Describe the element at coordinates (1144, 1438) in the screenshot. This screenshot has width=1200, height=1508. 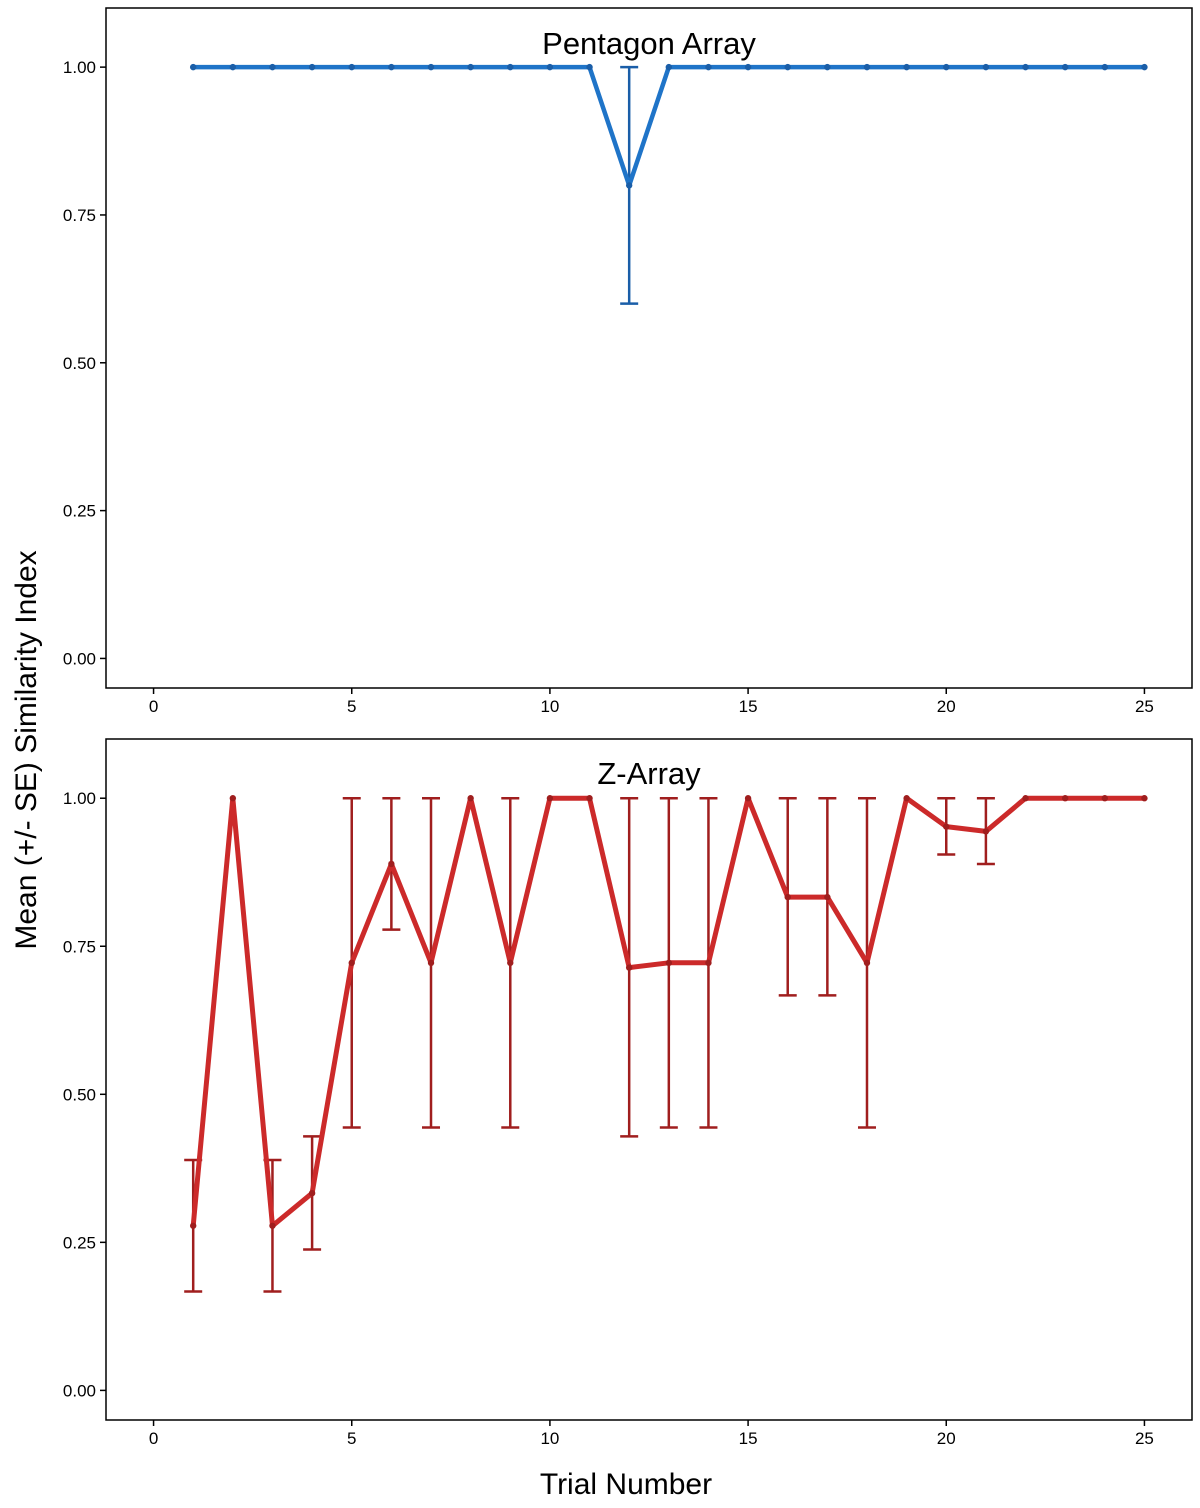
I see `z-array-x-tick-label: 25` at that location.